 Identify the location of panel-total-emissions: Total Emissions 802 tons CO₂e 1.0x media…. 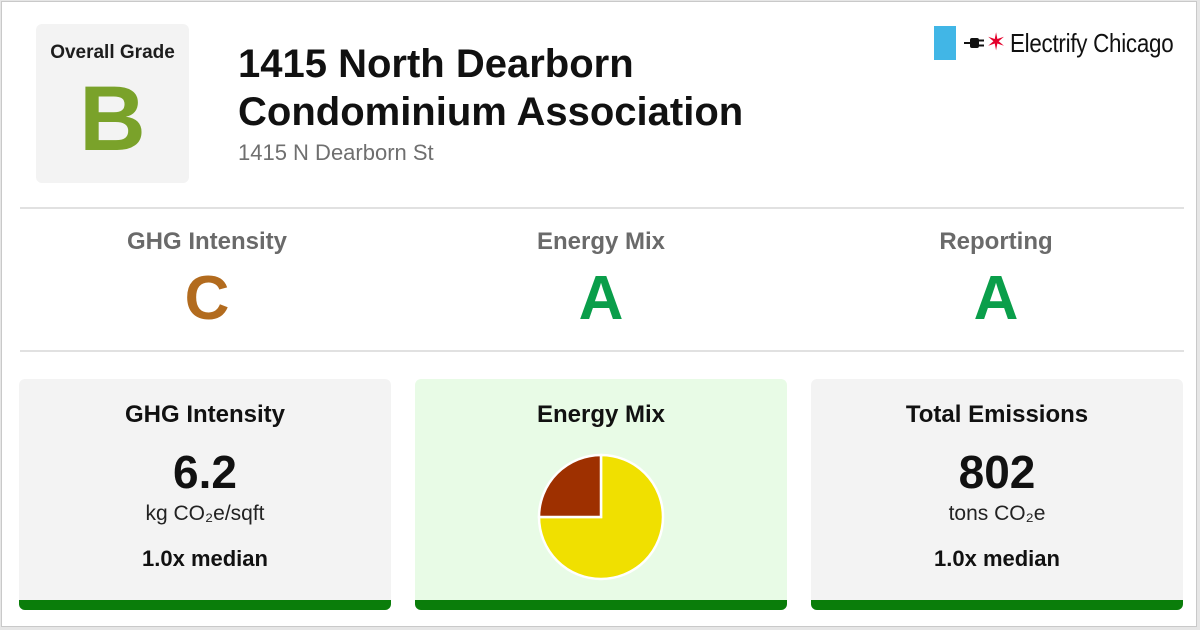
(997, 494).